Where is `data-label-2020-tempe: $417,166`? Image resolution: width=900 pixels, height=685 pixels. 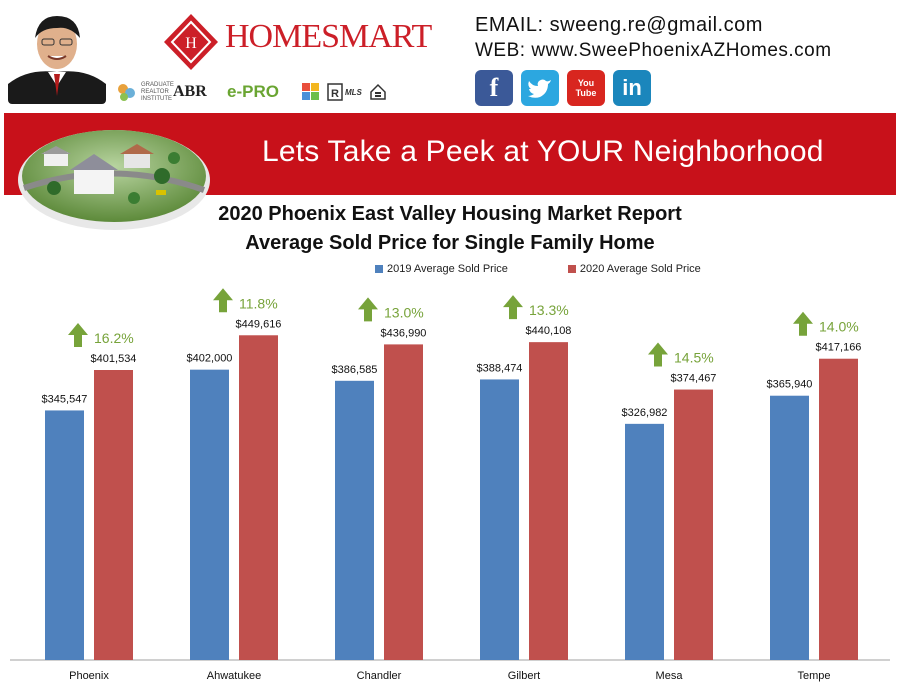 data-label-2020-tempe: $417,166 is located at coordinates (839, 348).